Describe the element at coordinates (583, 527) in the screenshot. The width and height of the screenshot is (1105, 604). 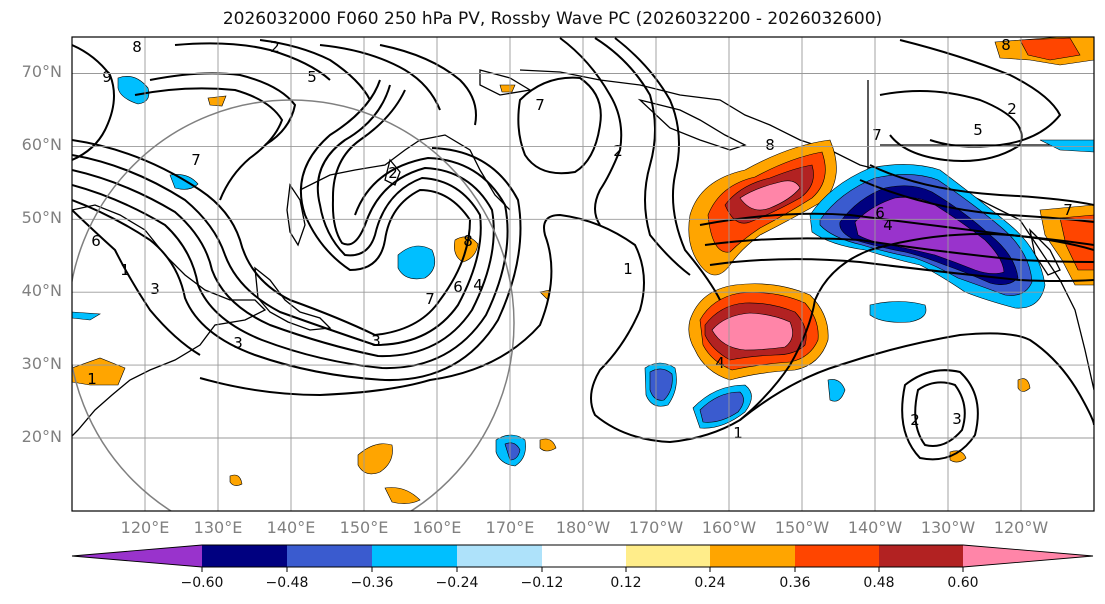
I see `lon-label: 180°W` at that location.